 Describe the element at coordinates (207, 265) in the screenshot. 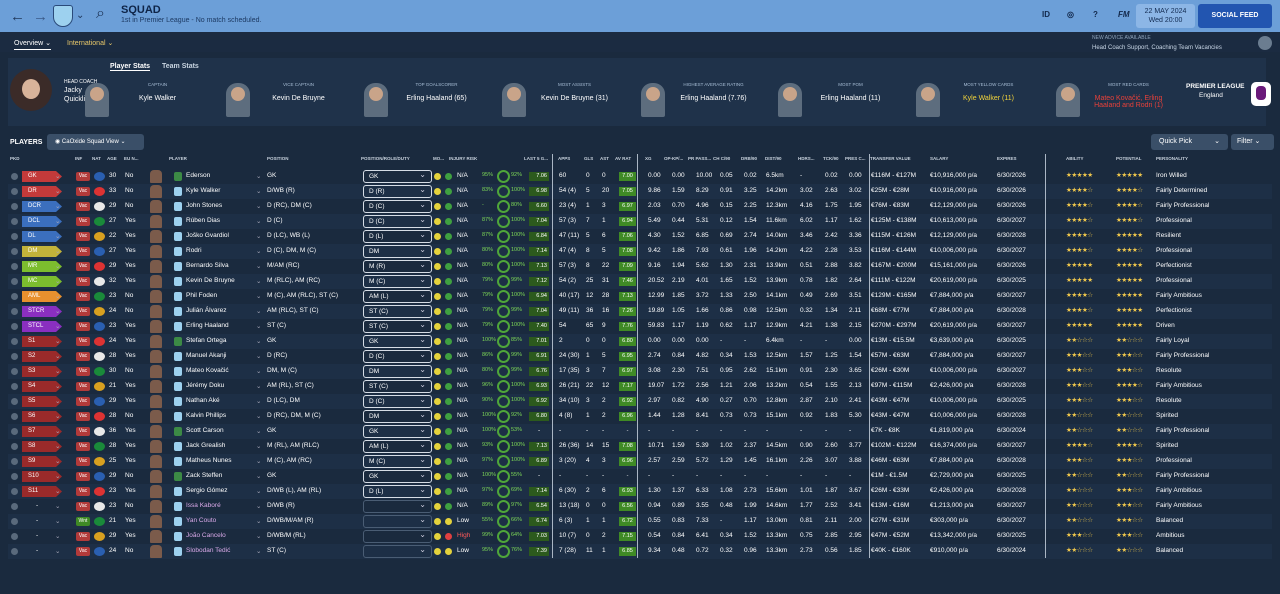

I see `player-name-link: Bernardo Silva` at that location.